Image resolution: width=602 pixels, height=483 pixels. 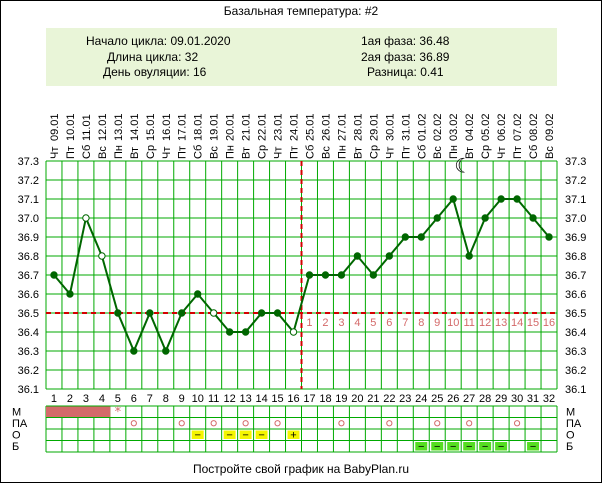 What do you see at coordinates (358, 127) in the screenshot?
I see `date-label: 28.01` at bounding box center [358, 127].